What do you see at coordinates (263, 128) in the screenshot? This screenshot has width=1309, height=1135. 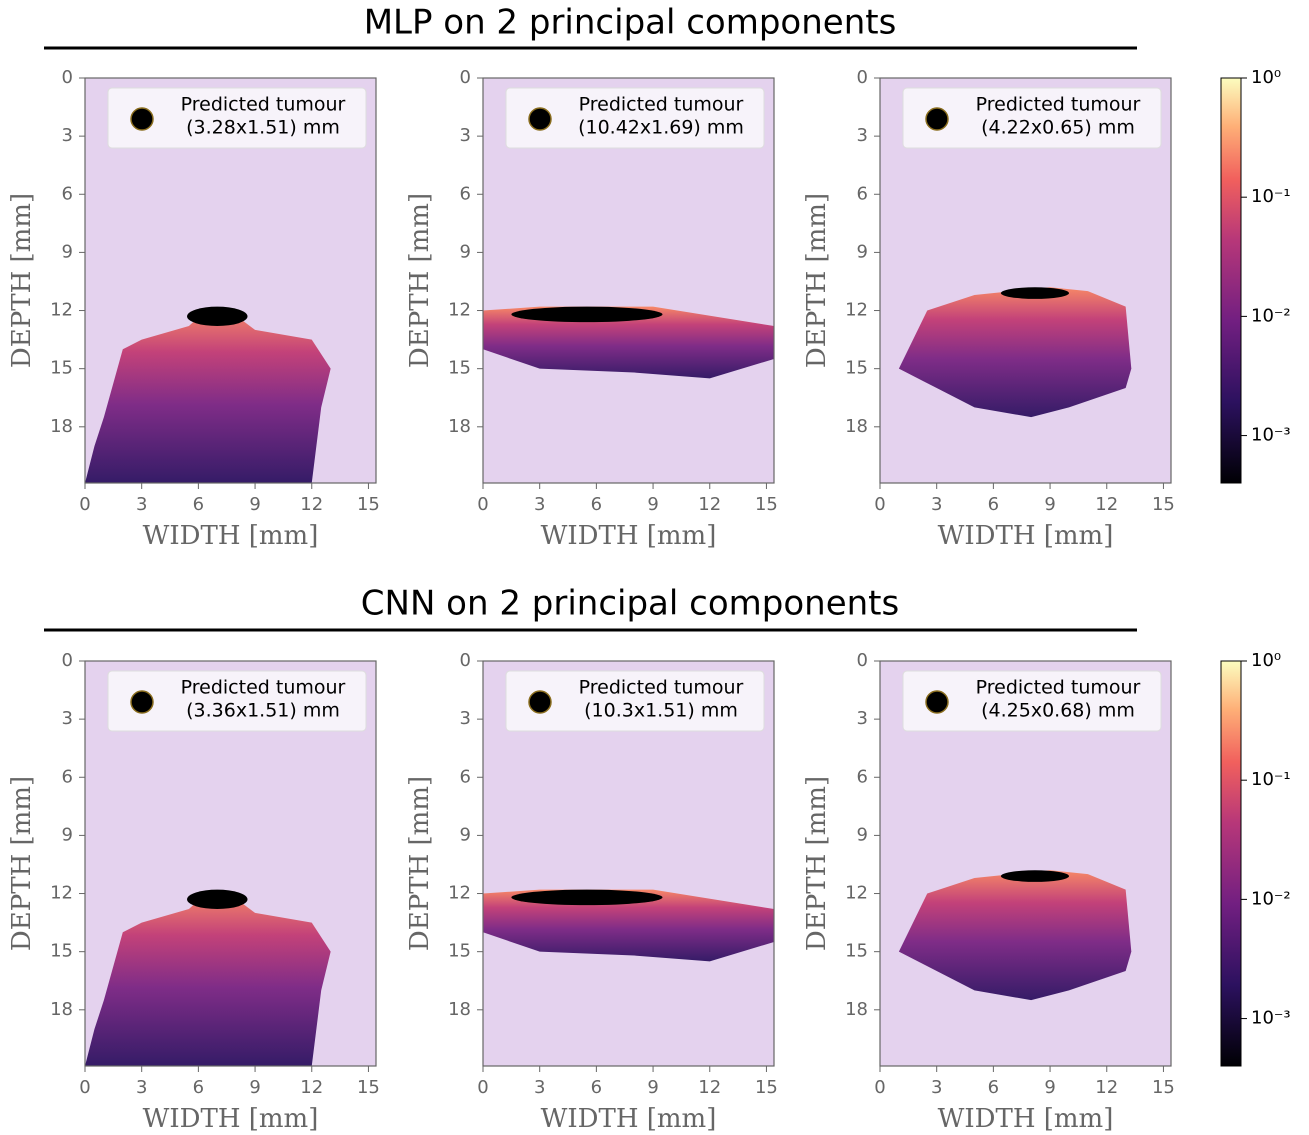 I see `legend-label: (3.28x1.51) mm` at bounding box center [263, 128].